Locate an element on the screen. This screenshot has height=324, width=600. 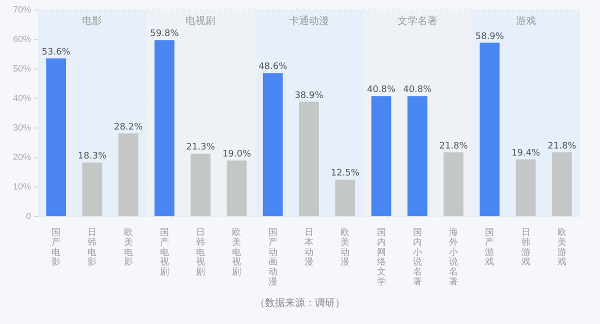
x-tick-label: 国产游戏 is located at coordinates (489, 247).